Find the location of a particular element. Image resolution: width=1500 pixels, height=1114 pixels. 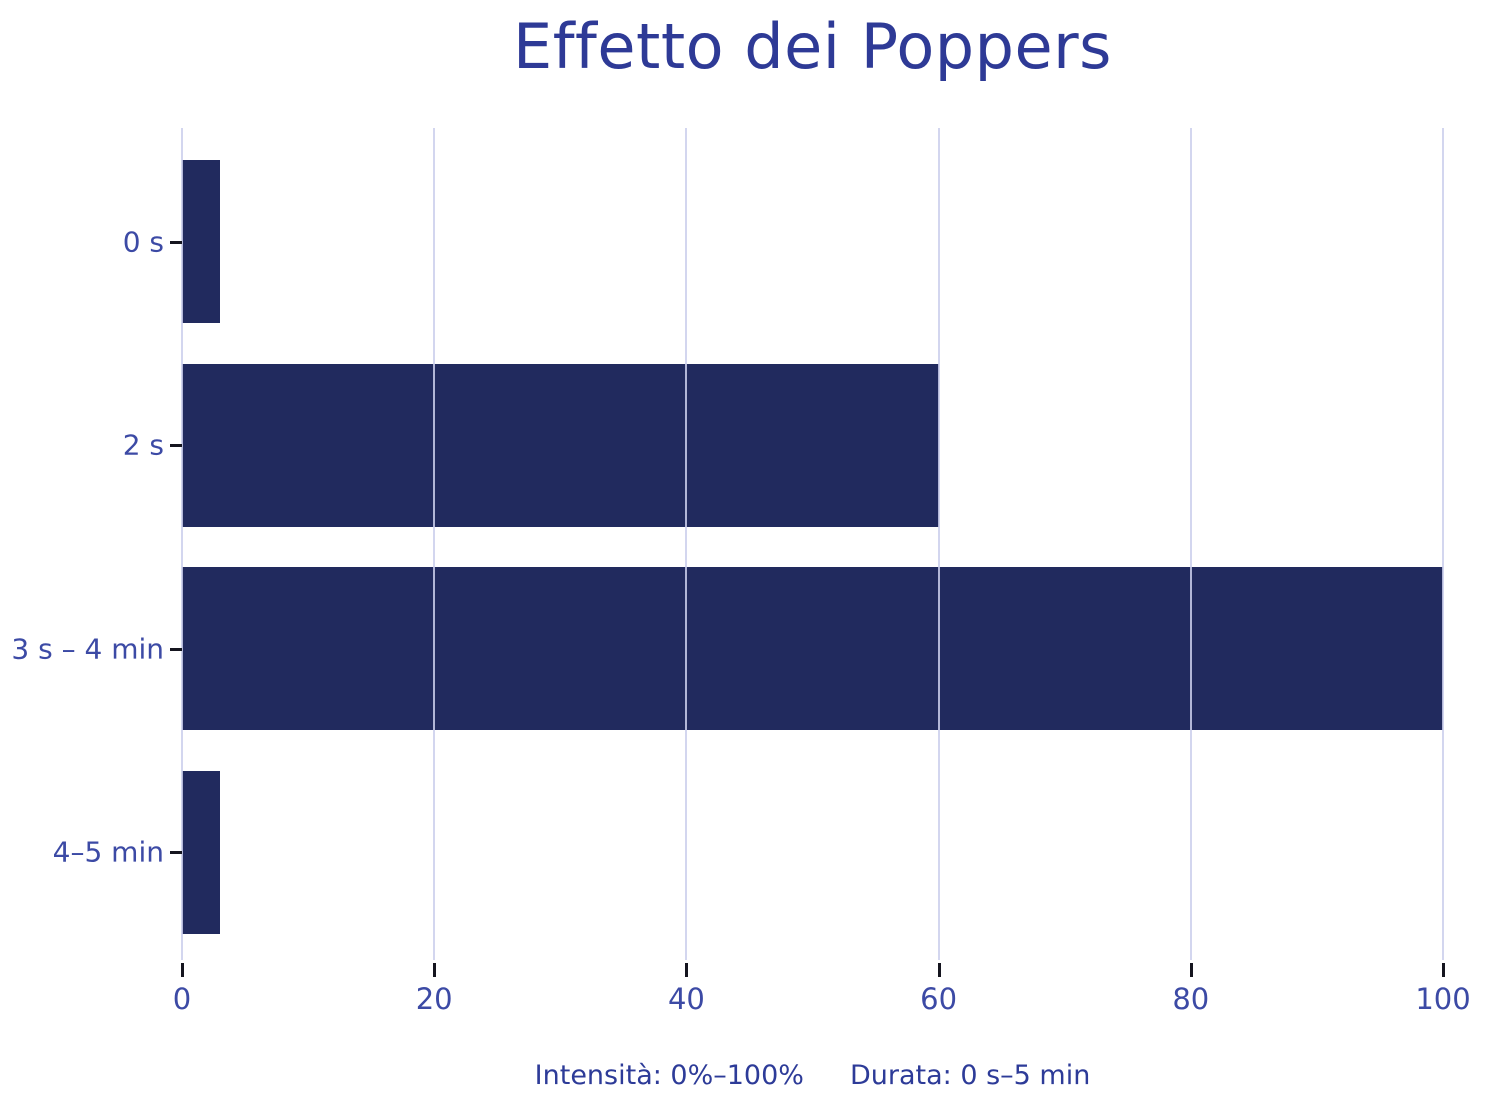

x-tick-label-0: 0 is located at coordinates (182, 999).